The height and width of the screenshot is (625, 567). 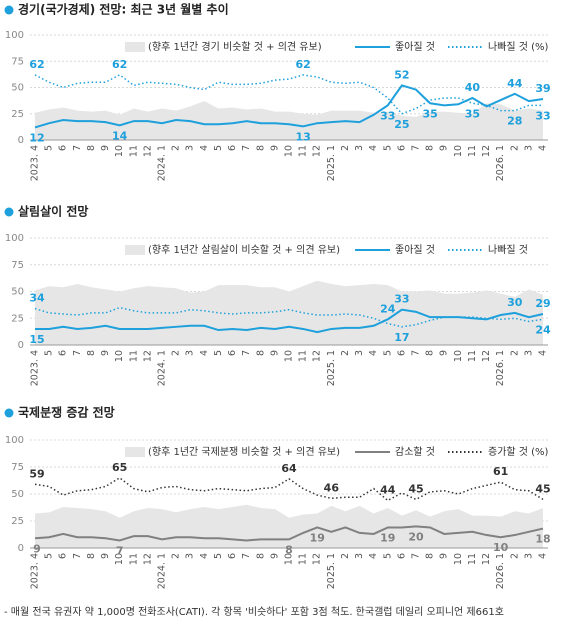 What do you see at coordinates (518, 452) in the screenshot?
I see `legend-label: 증가할 것 (%)` at bounding box center [518, 452].